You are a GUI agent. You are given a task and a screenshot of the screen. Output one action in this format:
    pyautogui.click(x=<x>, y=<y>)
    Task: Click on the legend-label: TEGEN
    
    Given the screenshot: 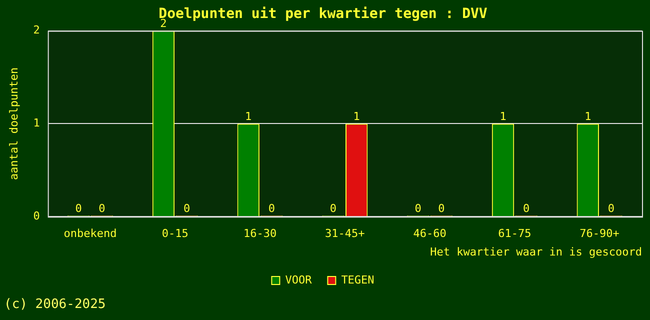 What is the action you would take?
    pyautogui.click(x=357, y=279)
    